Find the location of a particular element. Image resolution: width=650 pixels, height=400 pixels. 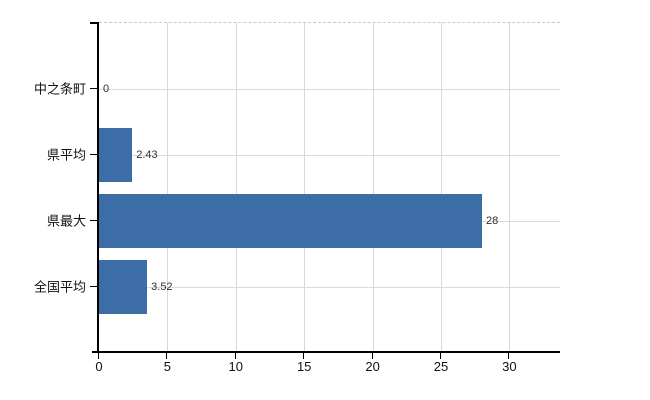

x-axis-tick-label: 15 is located at coordinates (304, 366).